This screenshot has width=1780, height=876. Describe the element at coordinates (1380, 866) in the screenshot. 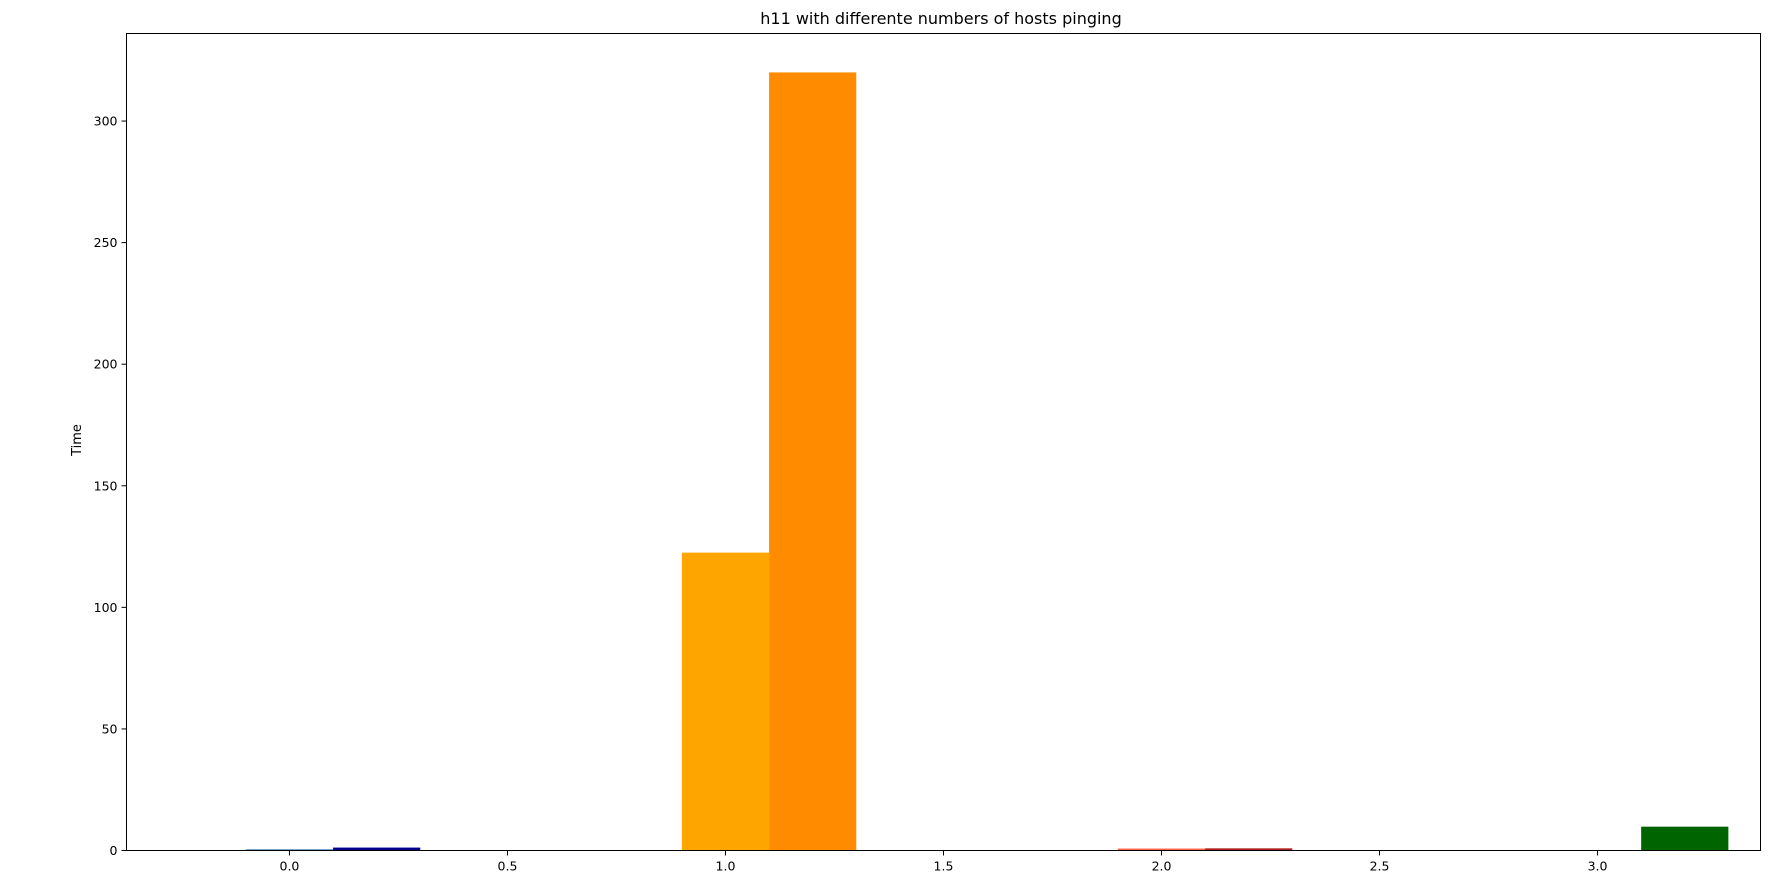

I see `x-tick-label: 2.5` at that location.